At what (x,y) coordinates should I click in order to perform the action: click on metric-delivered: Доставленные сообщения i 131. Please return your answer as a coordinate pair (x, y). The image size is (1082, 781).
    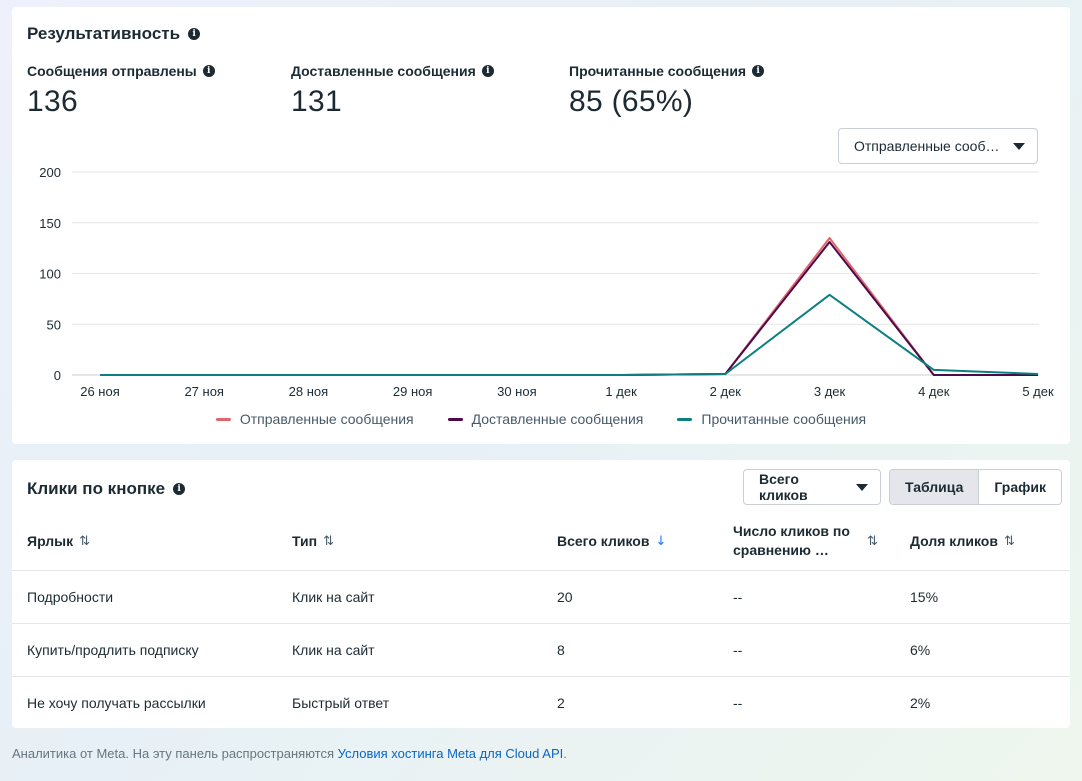
    Looking at the image, I should click on (392, 91).